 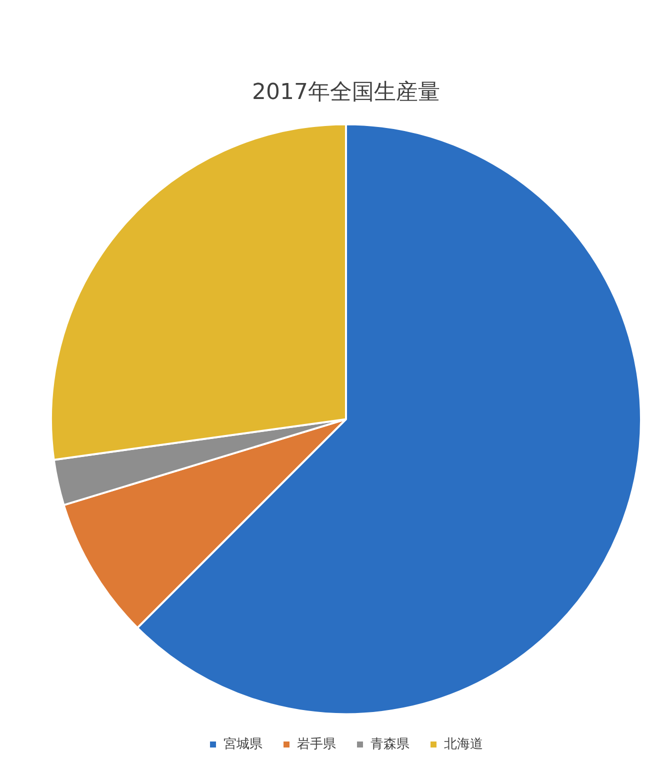 I want to click on legend-label: 北海道, so click(x=463, y=744).